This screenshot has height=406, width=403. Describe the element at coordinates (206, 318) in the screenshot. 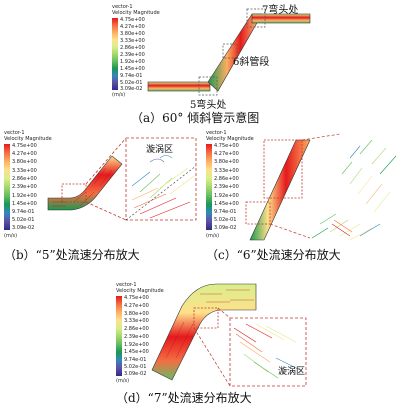

I see `elbow7-zoom-box` at that location.